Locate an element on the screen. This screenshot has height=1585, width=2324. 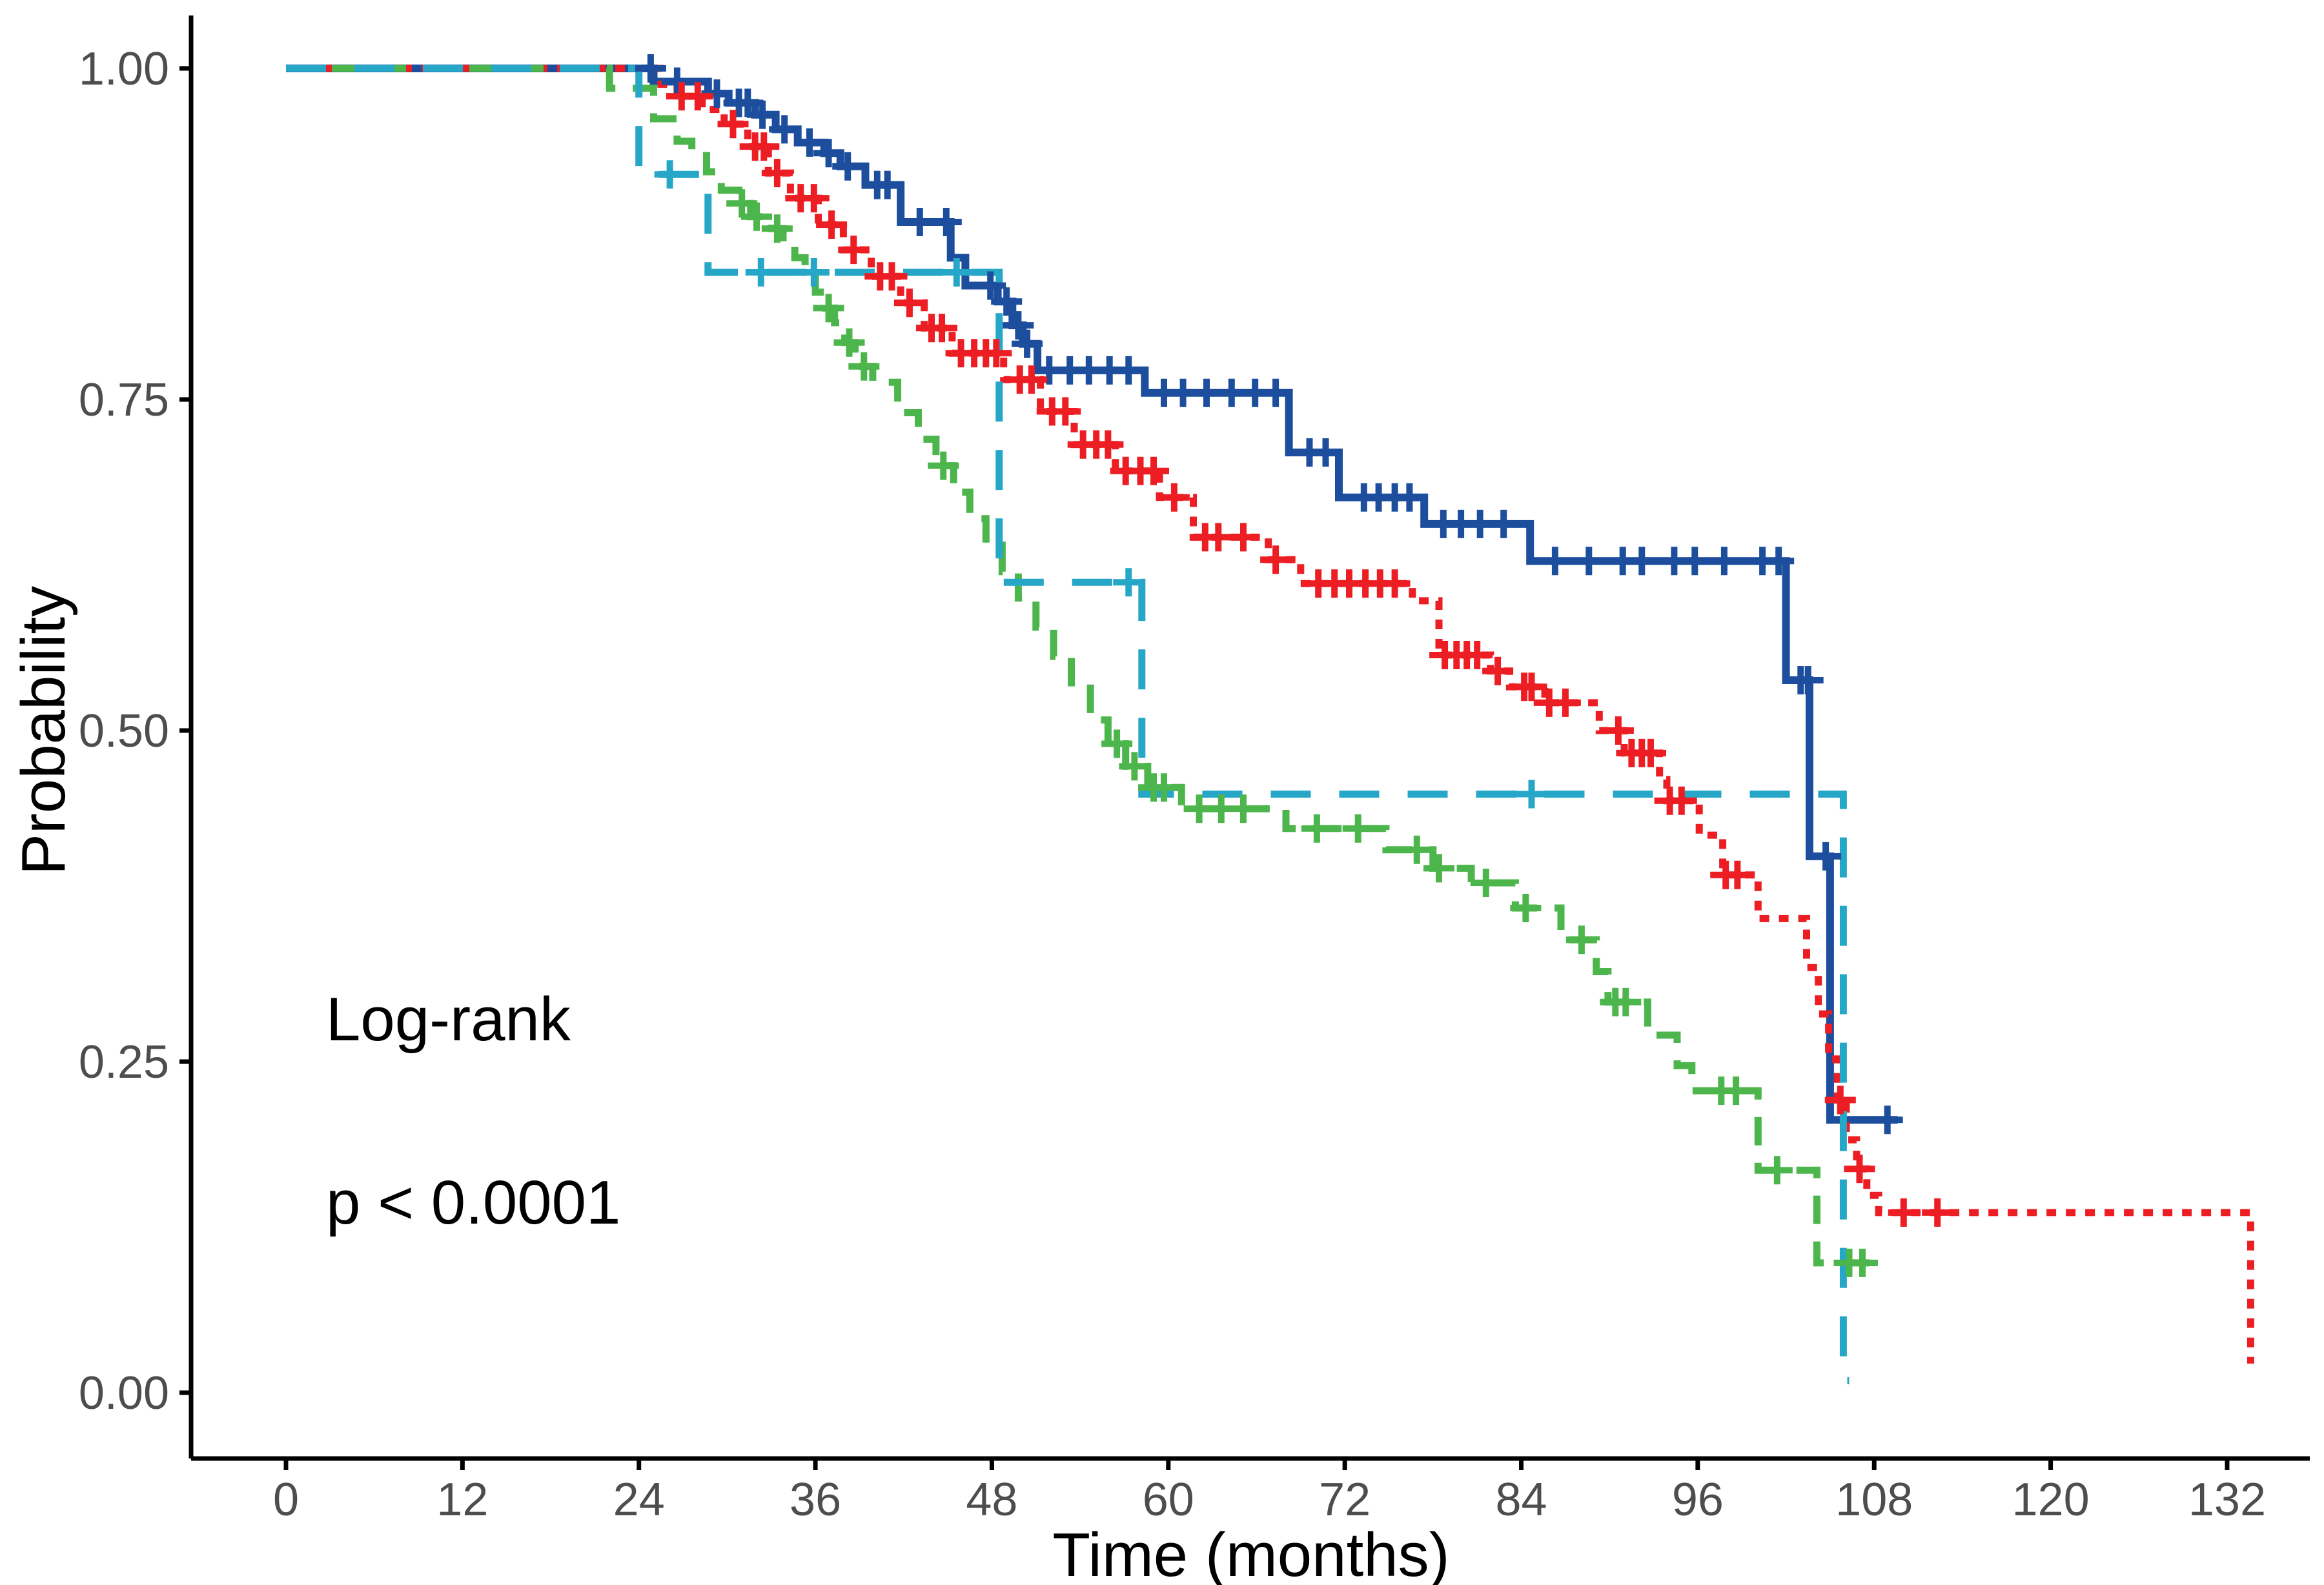
y-tick-label: 0.50 is located at coordinates (124, 731).